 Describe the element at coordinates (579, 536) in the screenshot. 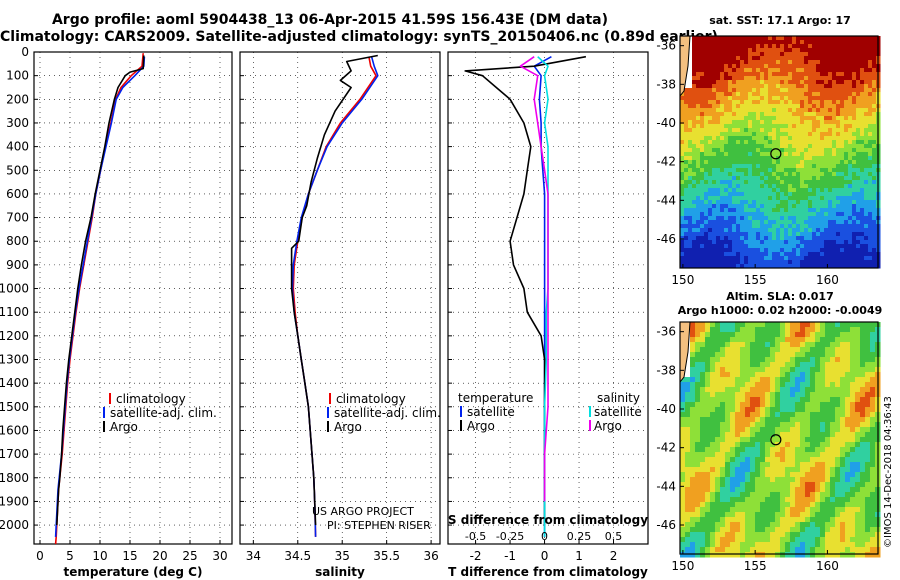

I see `secondary-tick-label: 0.25` at that location.